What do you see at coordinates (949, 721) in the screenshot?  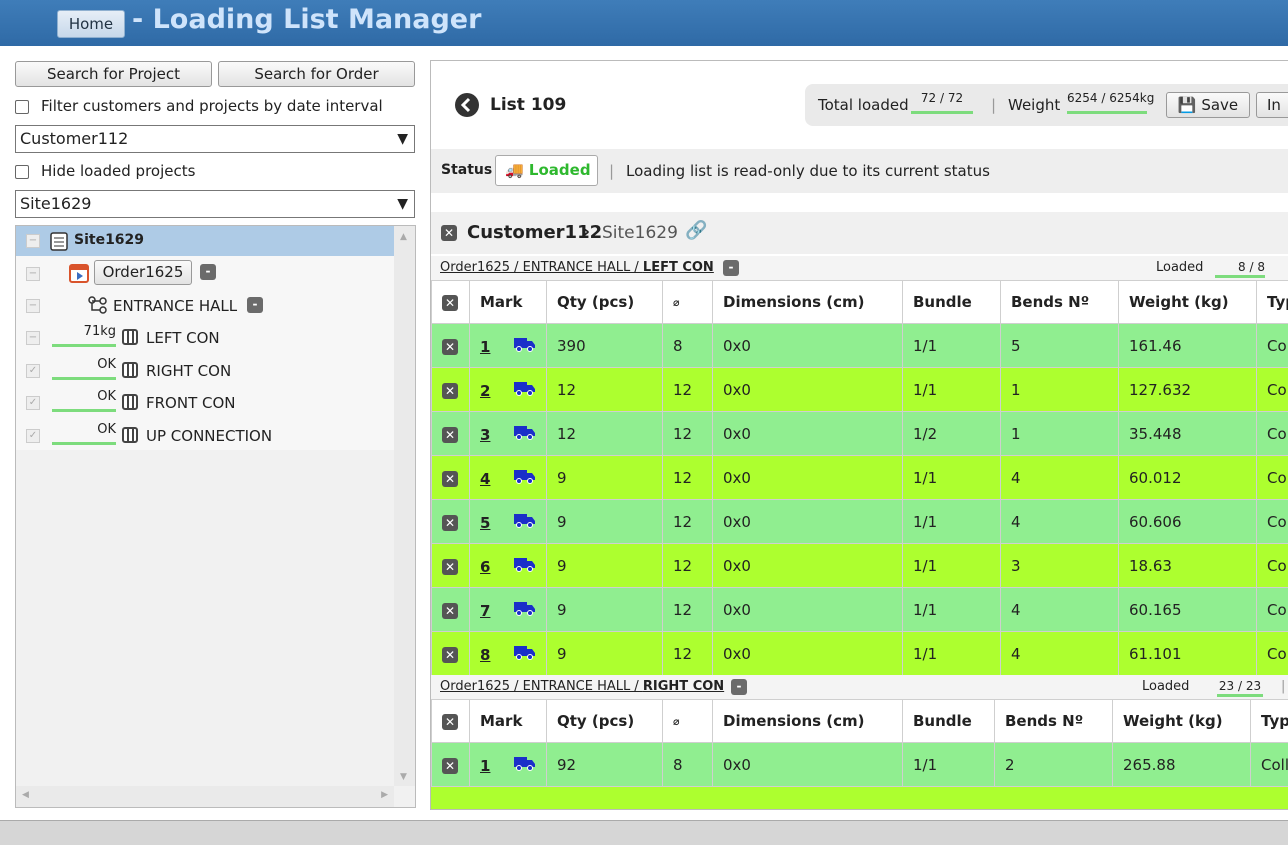 I see `column-header: Bundle` at bounding box center [949, 721].